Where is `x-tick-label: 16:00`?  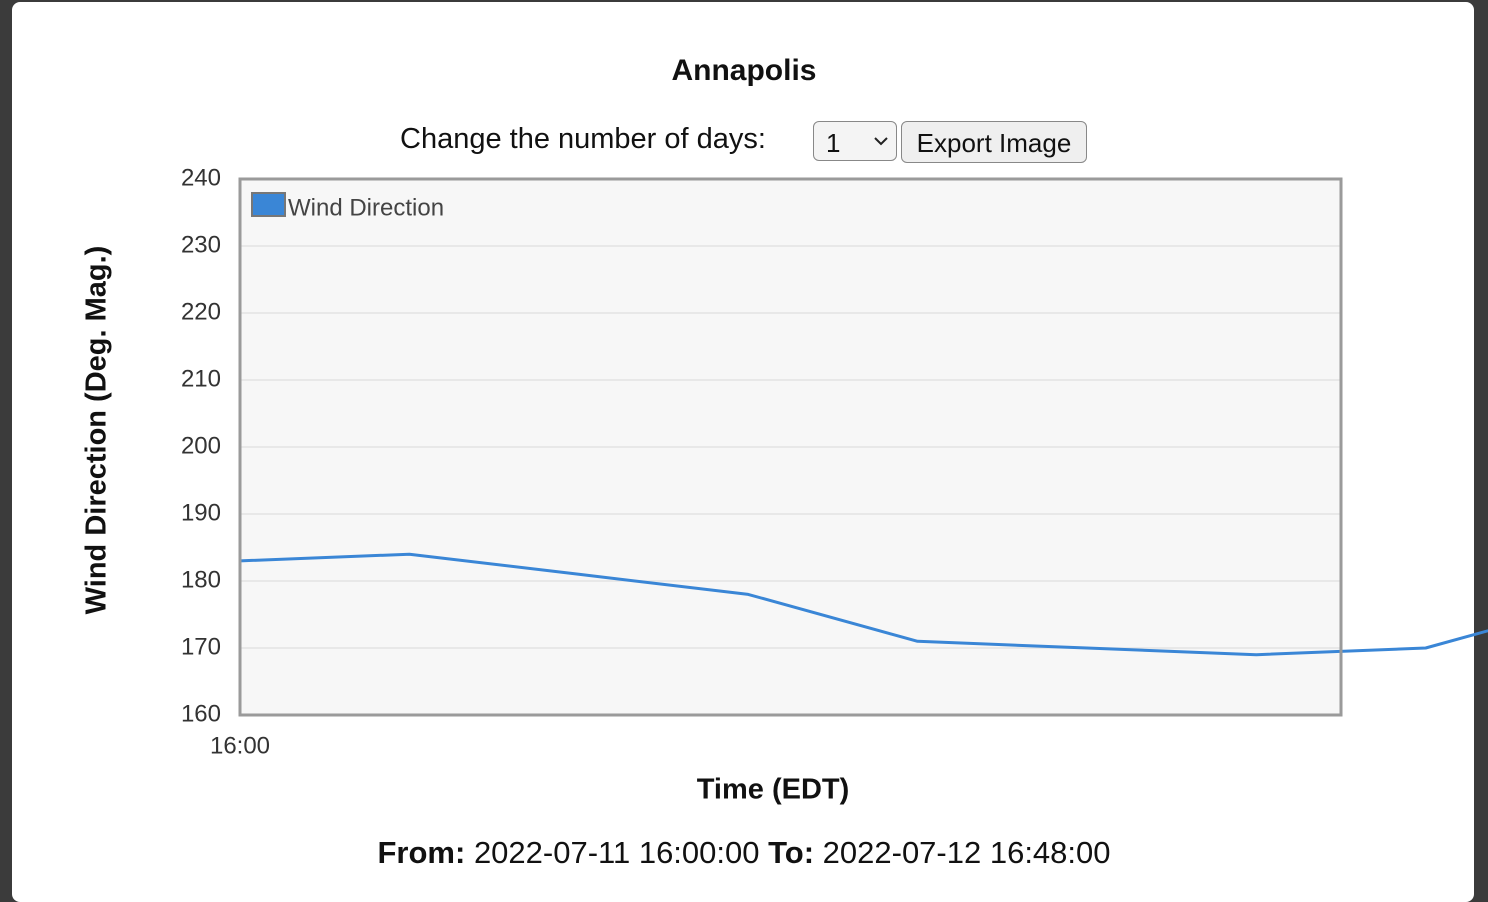
x-tick-label: 16:00 is located at coordinates (240, 745).